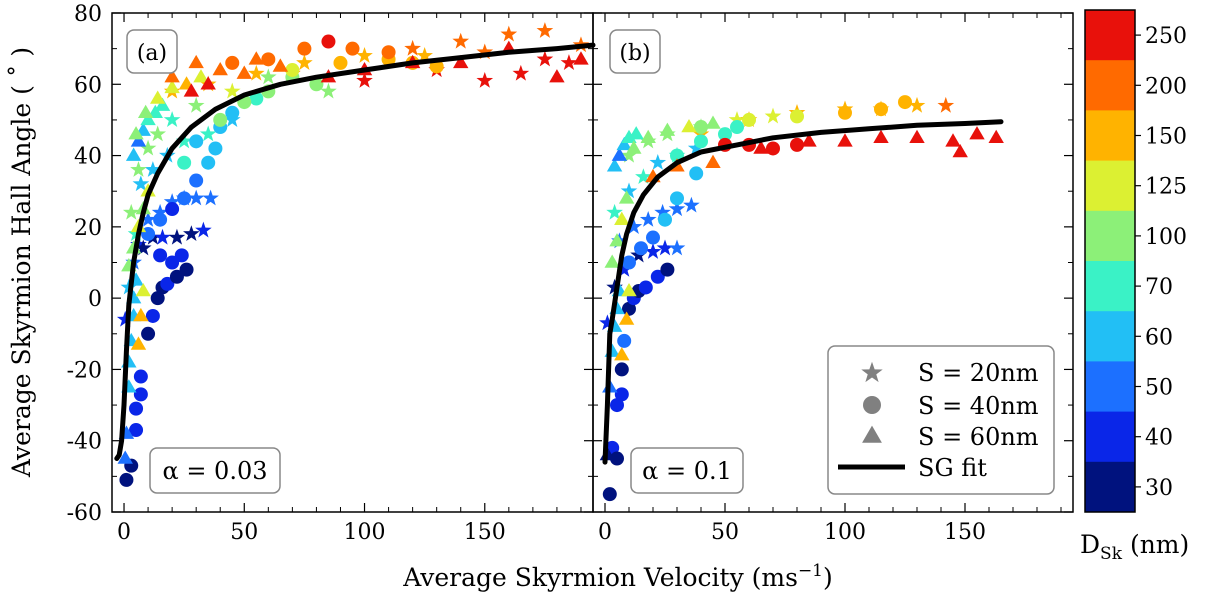 This screenshot has height=596, width=1211. I want to click on x-axis-title: Average Skyrmion Velocity (ms−1), so click(617, 576).